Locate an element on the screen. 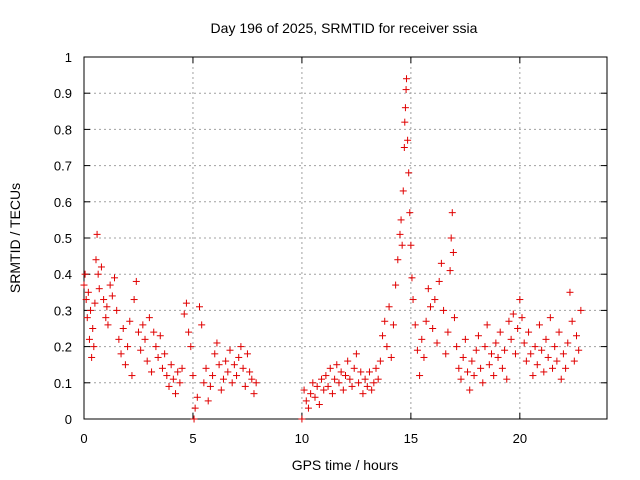 The width and height of the screenshot is (640, 480). y-tick-label: 0.5 is located at coordinates (63, 238).